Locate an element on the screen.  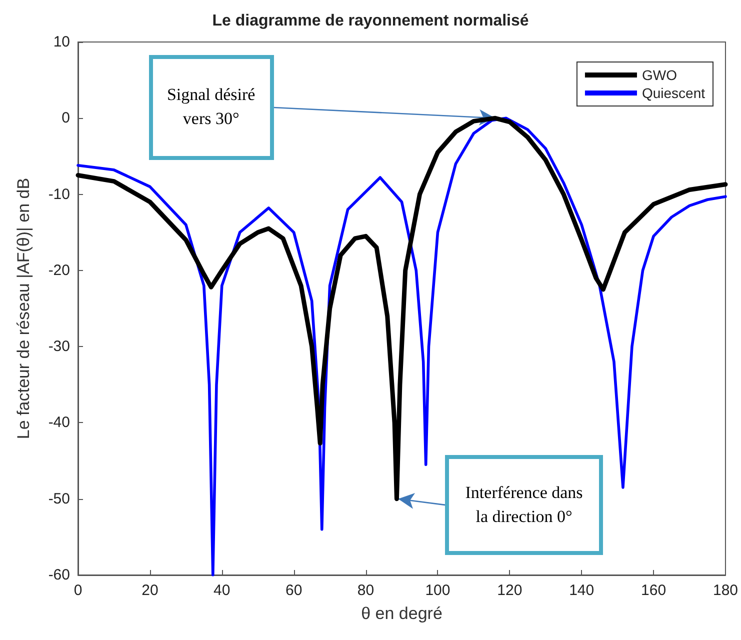
x-tick-label: 60 is located at coordinates (293, 590).